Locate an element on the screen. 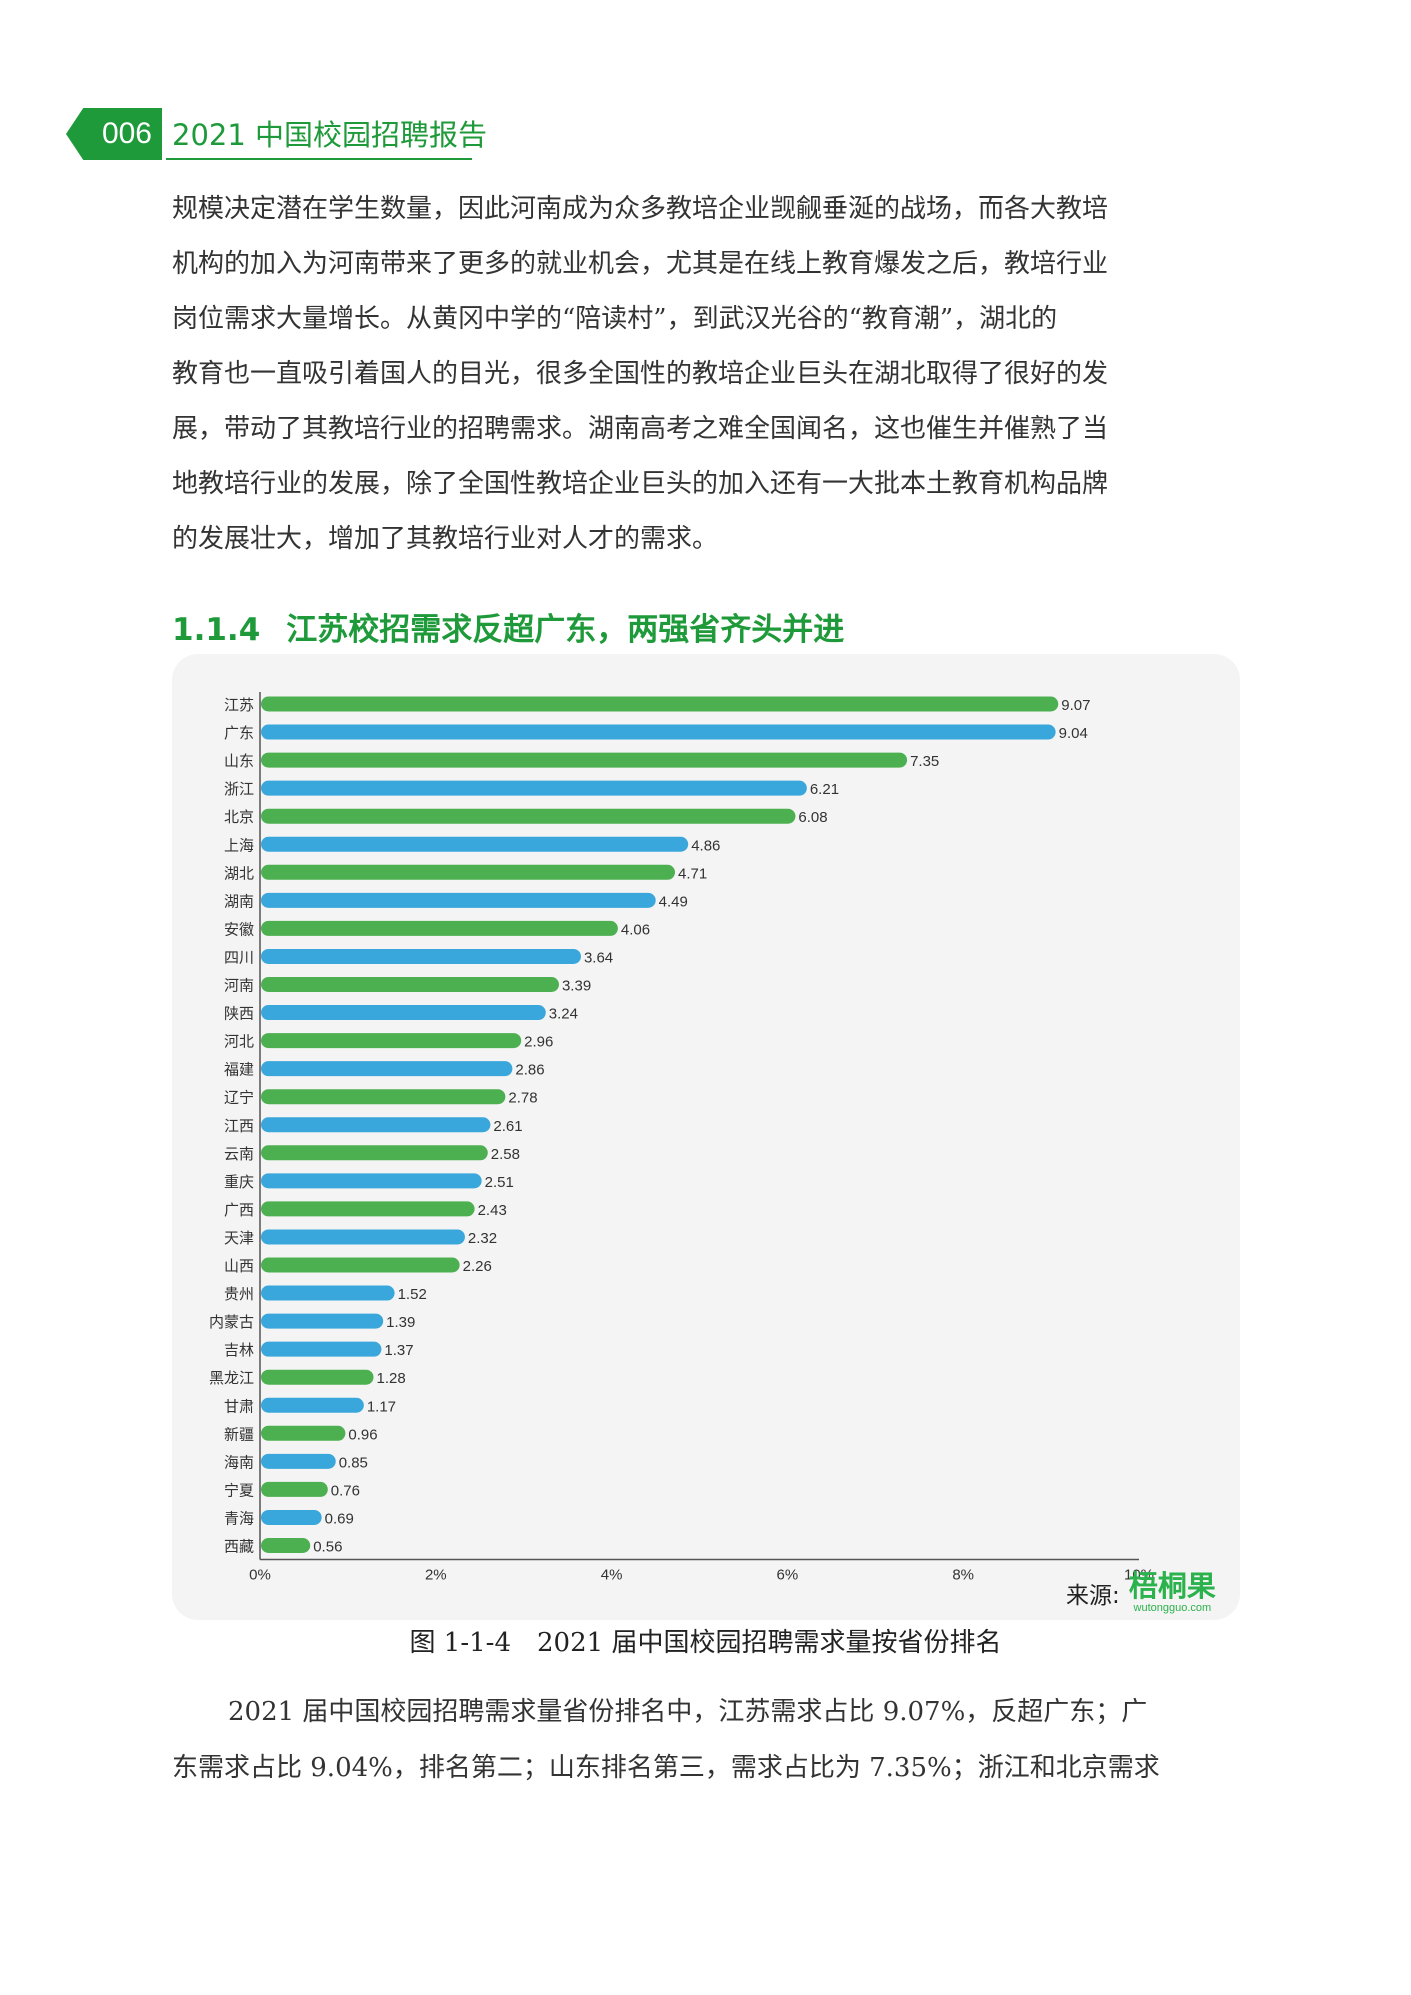 The height and width of the screenshot is (1995, 1411). intro-line: 规模决定潜在学生数量，因此河南成为众多教培企业觊觎垂涎的战场，而各大教培 is located at coordinates (640, 209).